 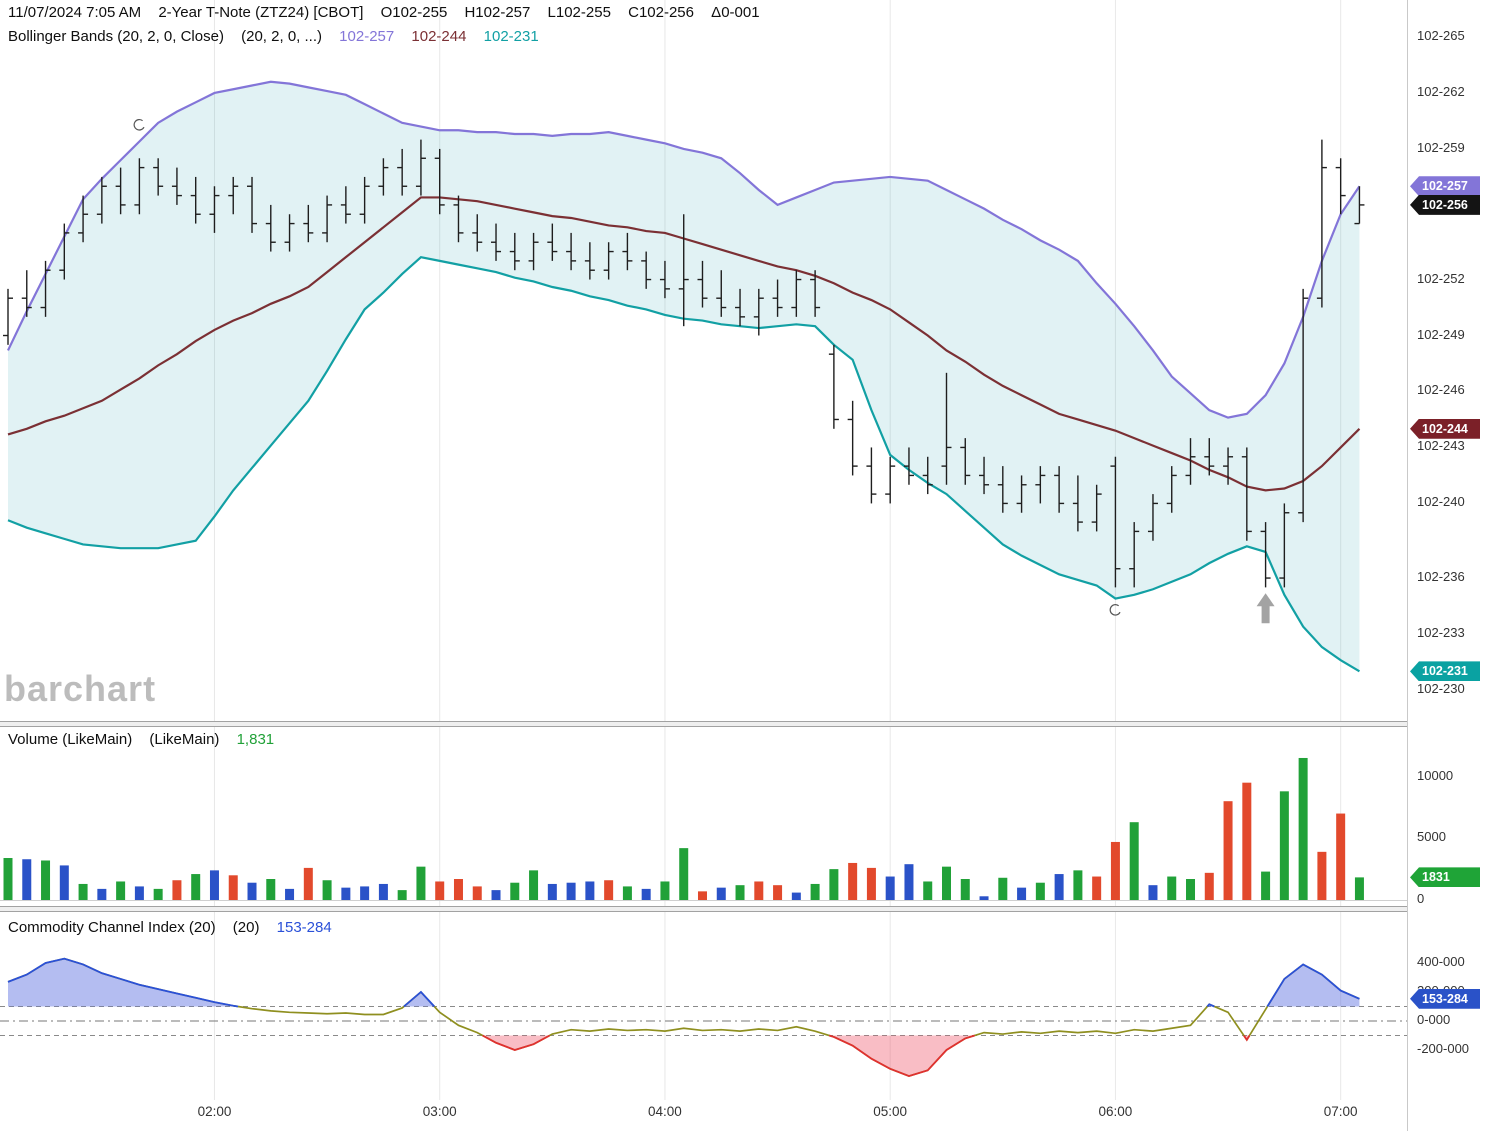 I want to click on cci-tick-label: 400-000, so click(x=1441, y=961).